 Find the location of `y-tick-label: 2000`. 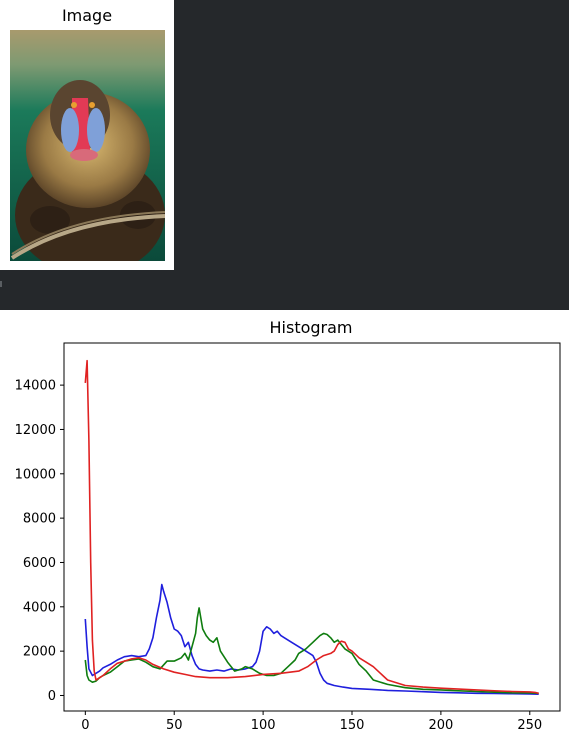

y-tick-label: 2000 is located at coordinates (39, 652).